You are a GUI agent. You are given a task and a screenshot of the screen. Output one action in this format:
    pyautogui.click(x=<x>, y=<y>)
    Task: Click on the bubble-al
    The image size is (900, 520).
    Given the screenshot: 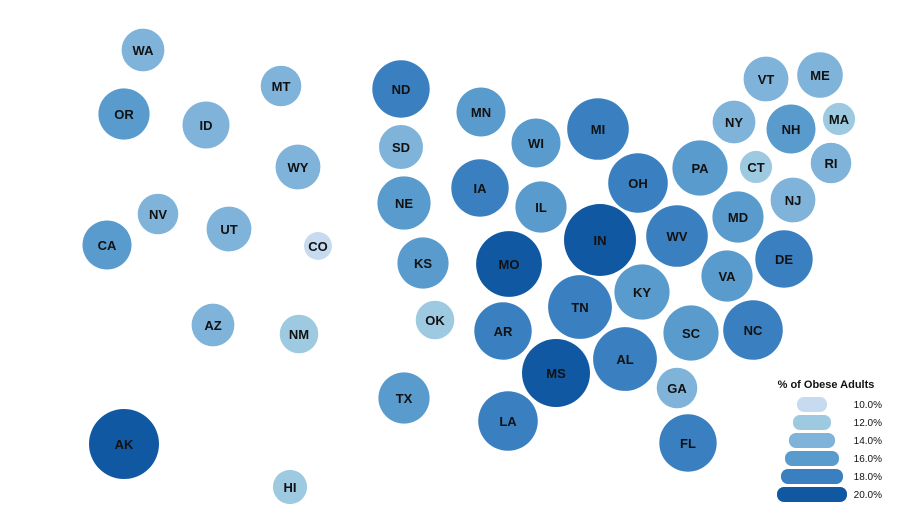 What is the action you would take?
    pyautogui.click(x=625, y=359)
    